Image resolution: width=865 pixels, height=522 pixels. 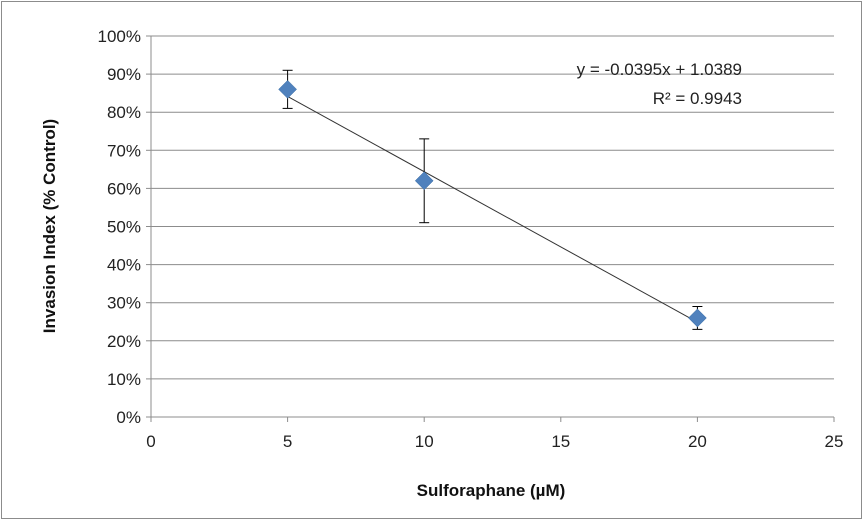 I want to click on x-tick-label-5: 25, so click(x=834, y=441).